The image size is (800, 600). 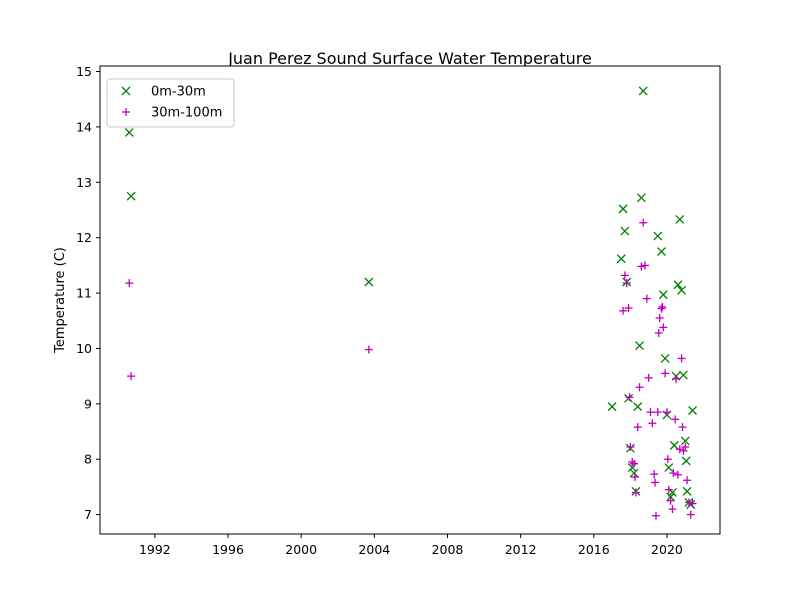 What do you see at coordinates (155, 549) in the screenshot?
I see `x-tick-label: 1992` at bounding box center [155, 549].